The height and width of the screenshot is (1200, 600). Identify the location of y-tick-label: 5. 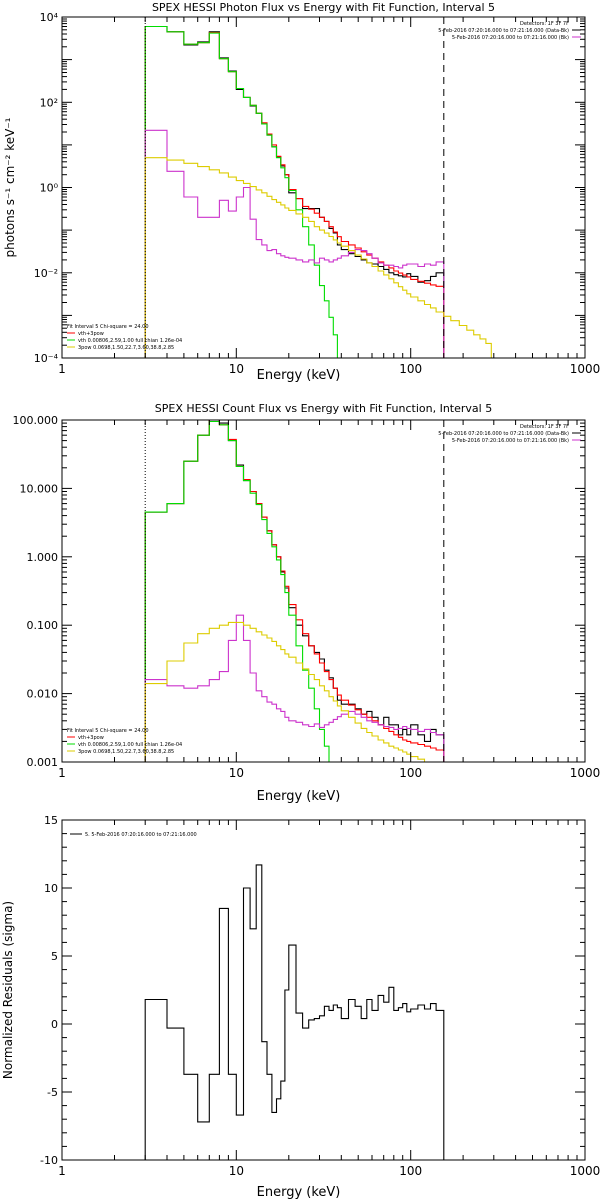
(54, 956).